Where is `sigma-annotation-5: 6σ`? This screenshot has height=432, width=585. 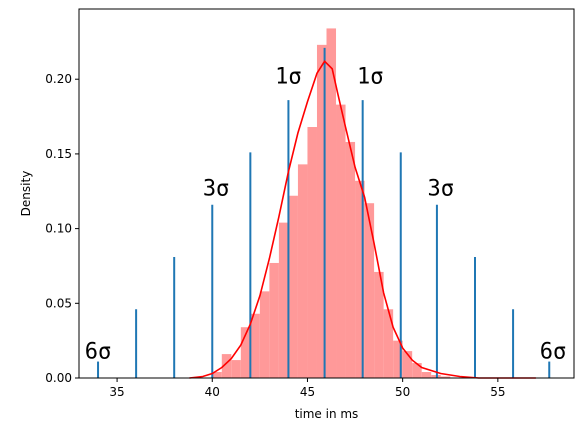 sigma-annotation-5: 6σ is located at coordinates (553, 352).